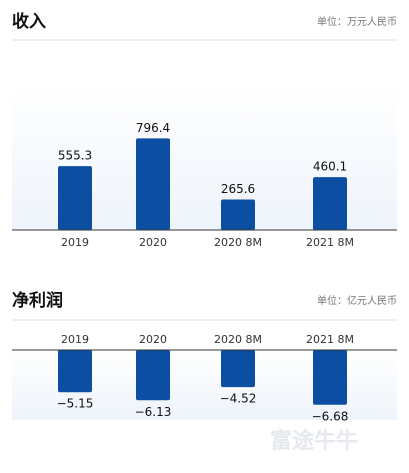  I want to click on unit-label: 单位：万元人民币, so click(357, 21).